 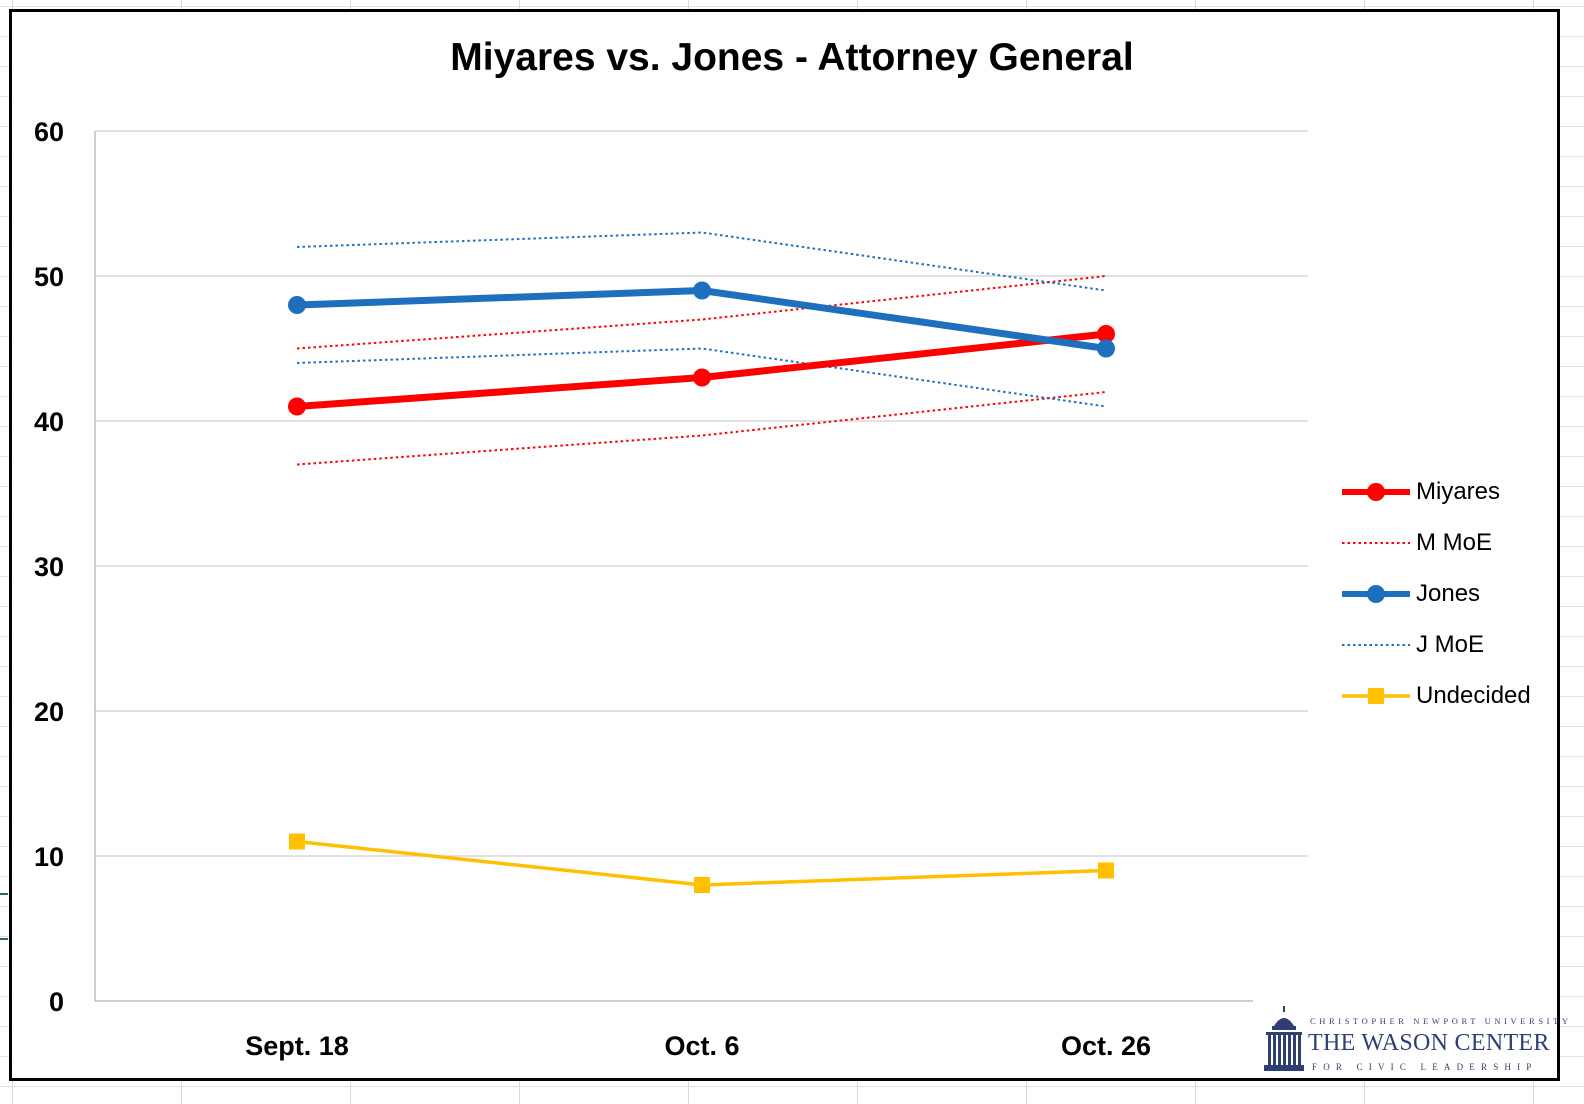 What do you see at coordinates (49, 712) in the screenshot?
I see `y-tick-label: 20` at bounding box center [49, 712].